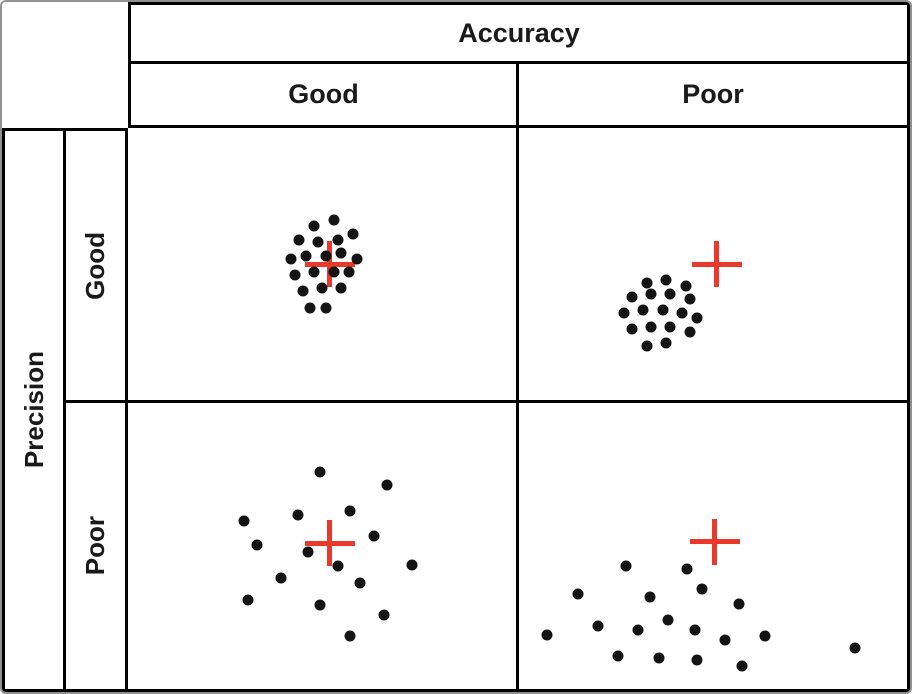 Image resolution: width=912 pixels, height=694 pixels. I want to click on column-header-accuracy-poor: Poor, so click(714, 96).